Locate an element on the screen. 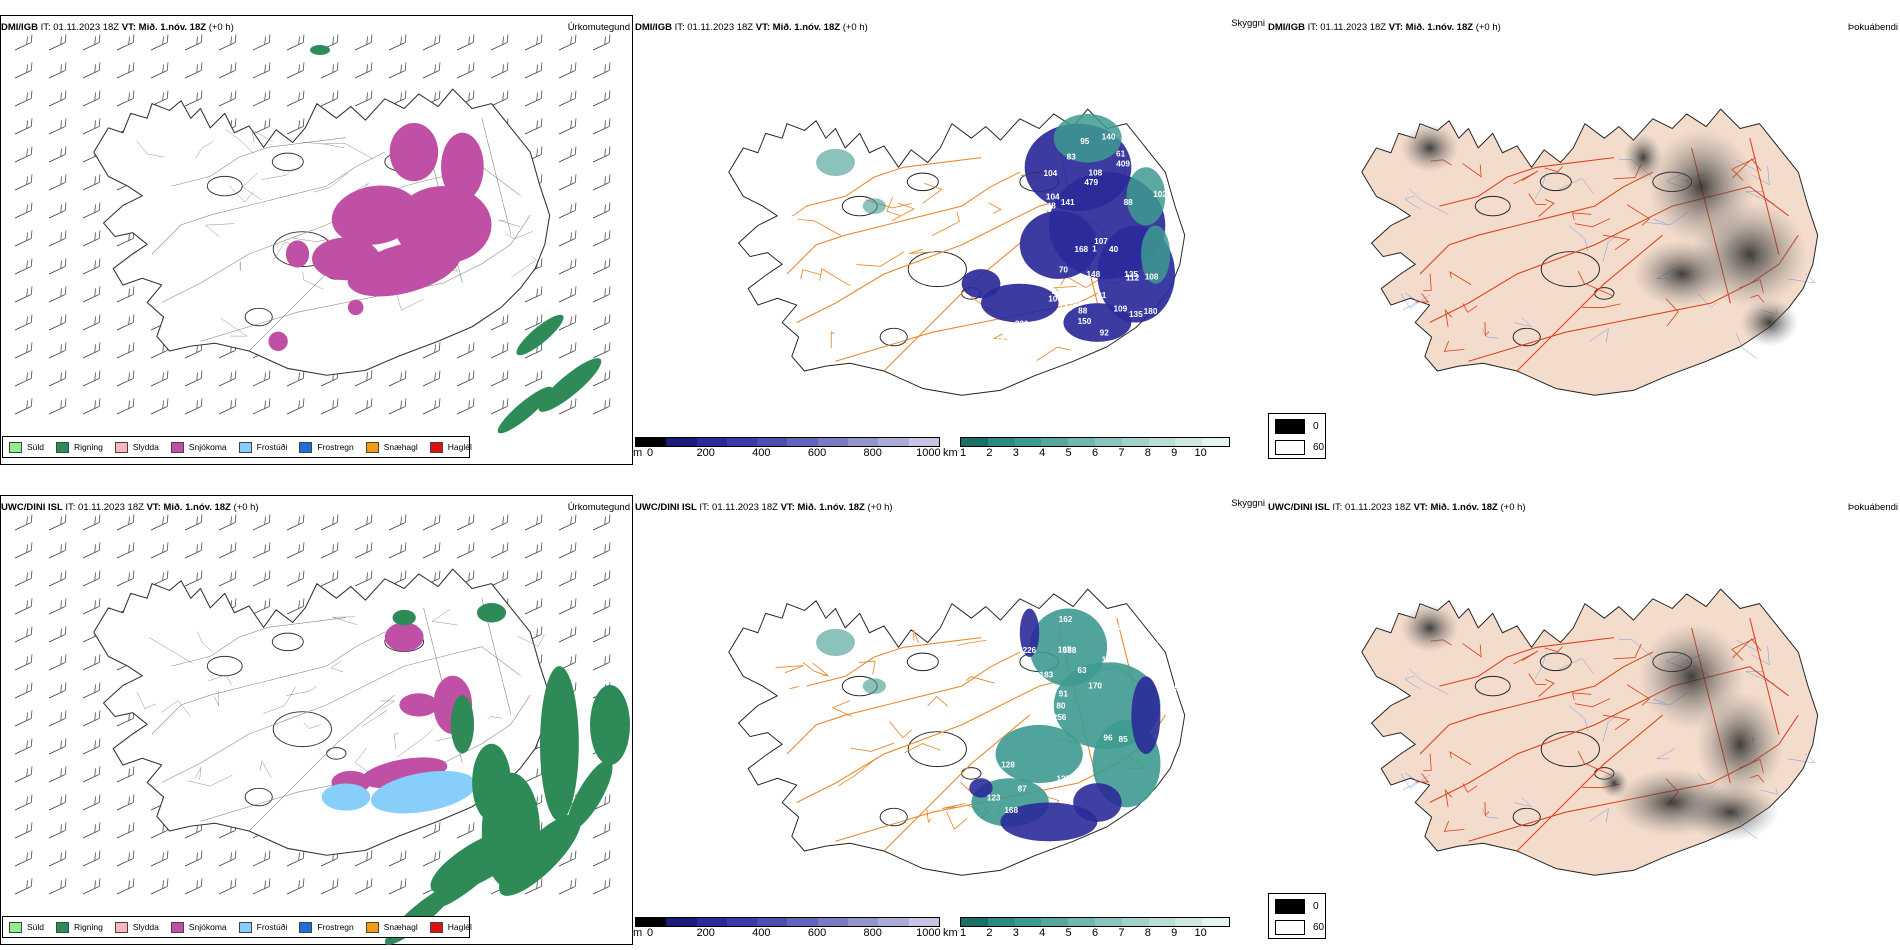 The width and height of the screenshot is (1900, 950). cloud-panel-title: Skyggni is located at coordinates (1248, 23).